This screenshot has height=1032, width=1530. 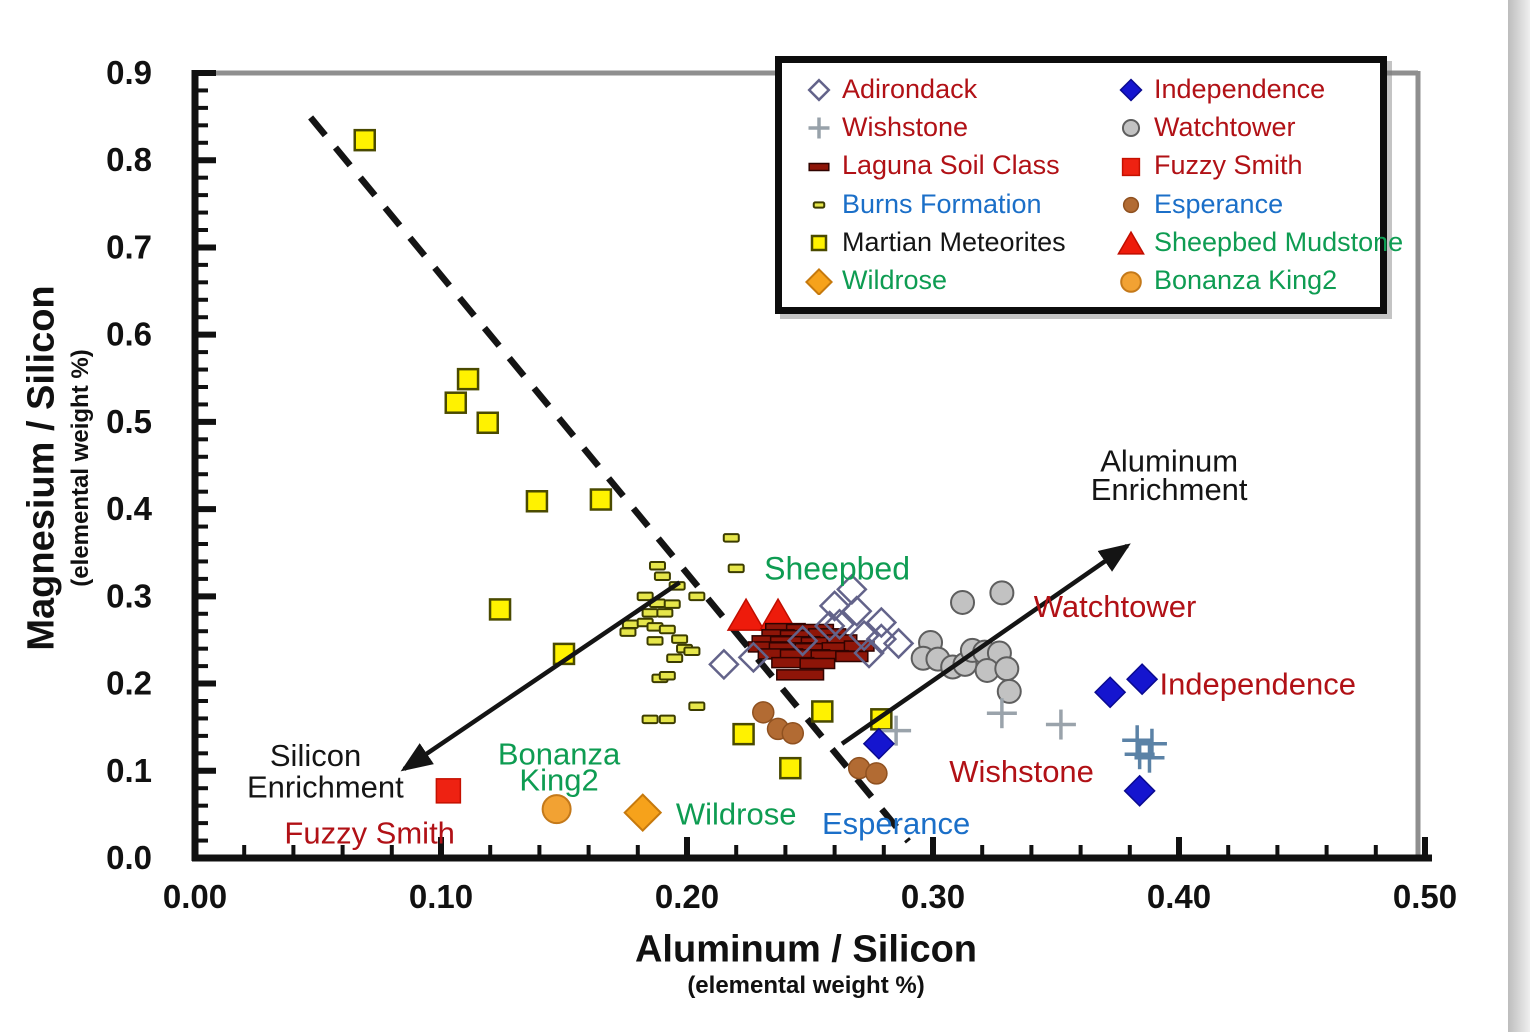 I want to click on annotation-wildrose: Wildrose, so click(x=736, y=814).